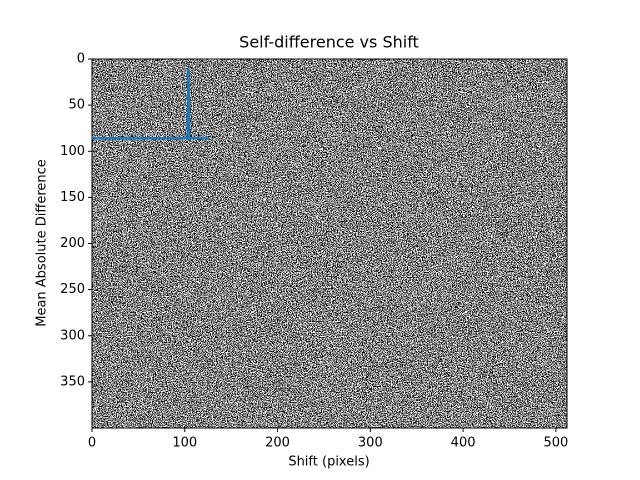  What do you see at coordinates (72, 381) in the screenshot?
I see `y-tick-label: 350` at bounding box center [72, 381].